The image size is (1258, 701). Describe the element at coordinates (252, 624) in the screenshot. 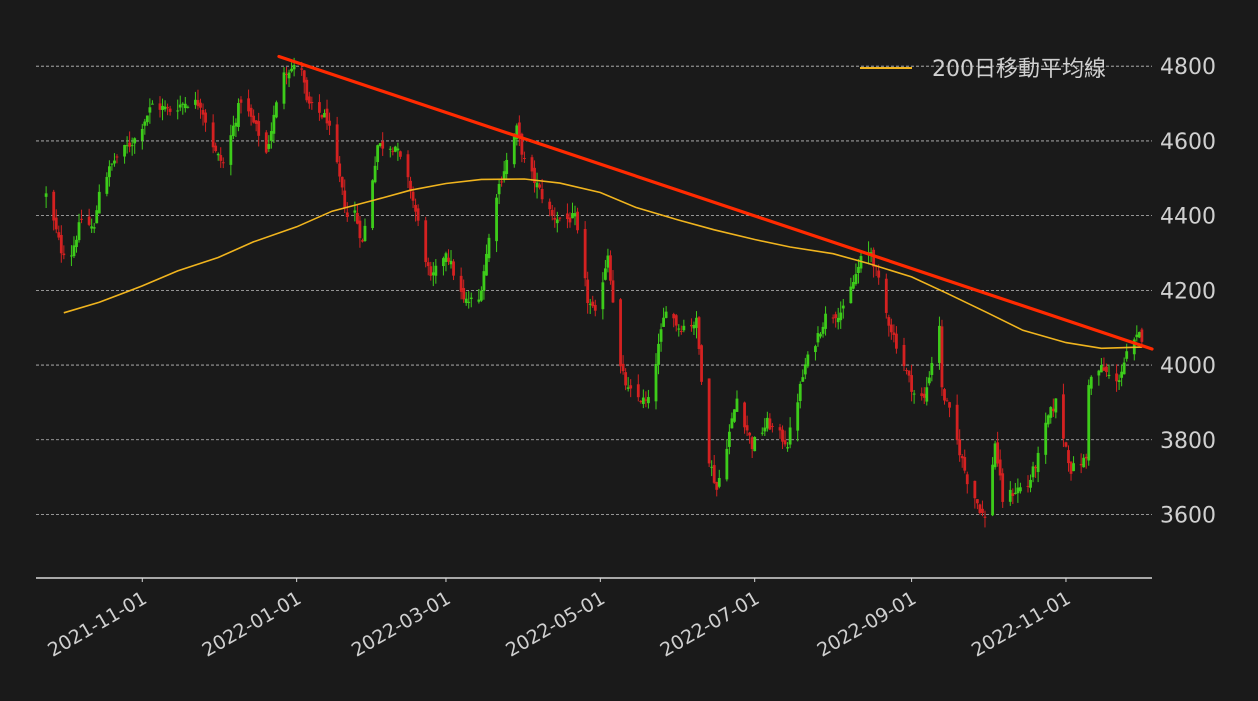

I see `x-tick-label: 2022-01-01` at that location.